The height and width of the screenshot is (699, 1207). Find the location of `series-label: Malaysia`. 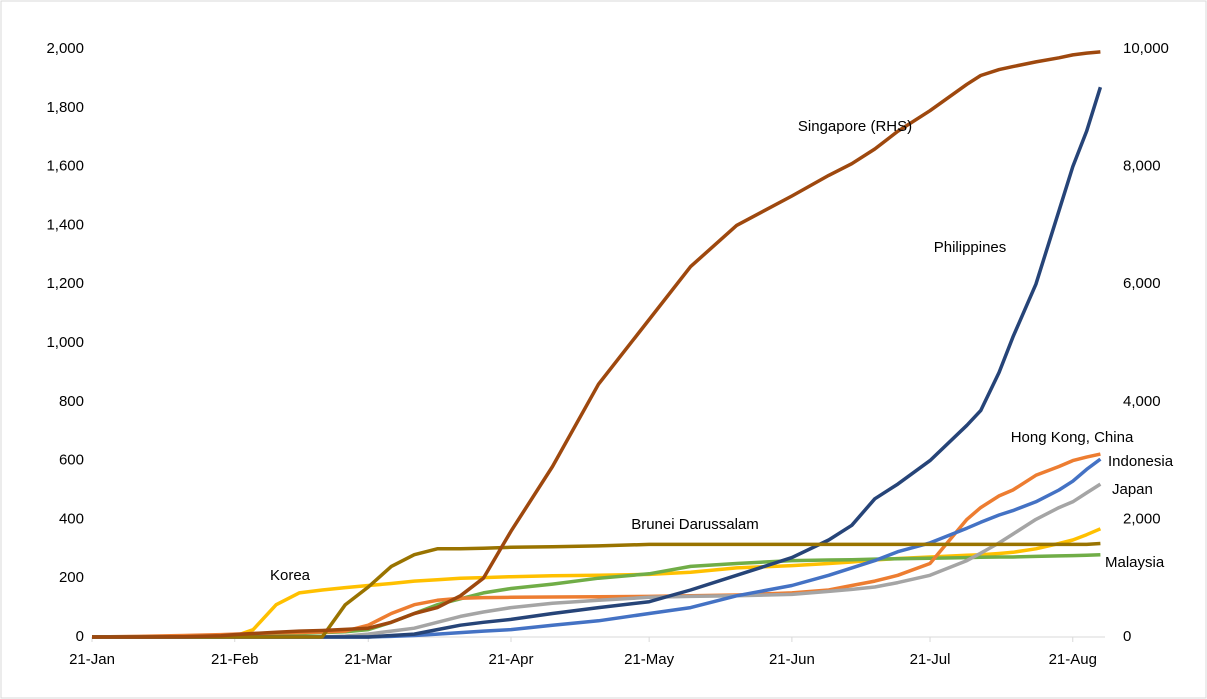

series-label: Malaysia is located at coordinates (1135, 562).